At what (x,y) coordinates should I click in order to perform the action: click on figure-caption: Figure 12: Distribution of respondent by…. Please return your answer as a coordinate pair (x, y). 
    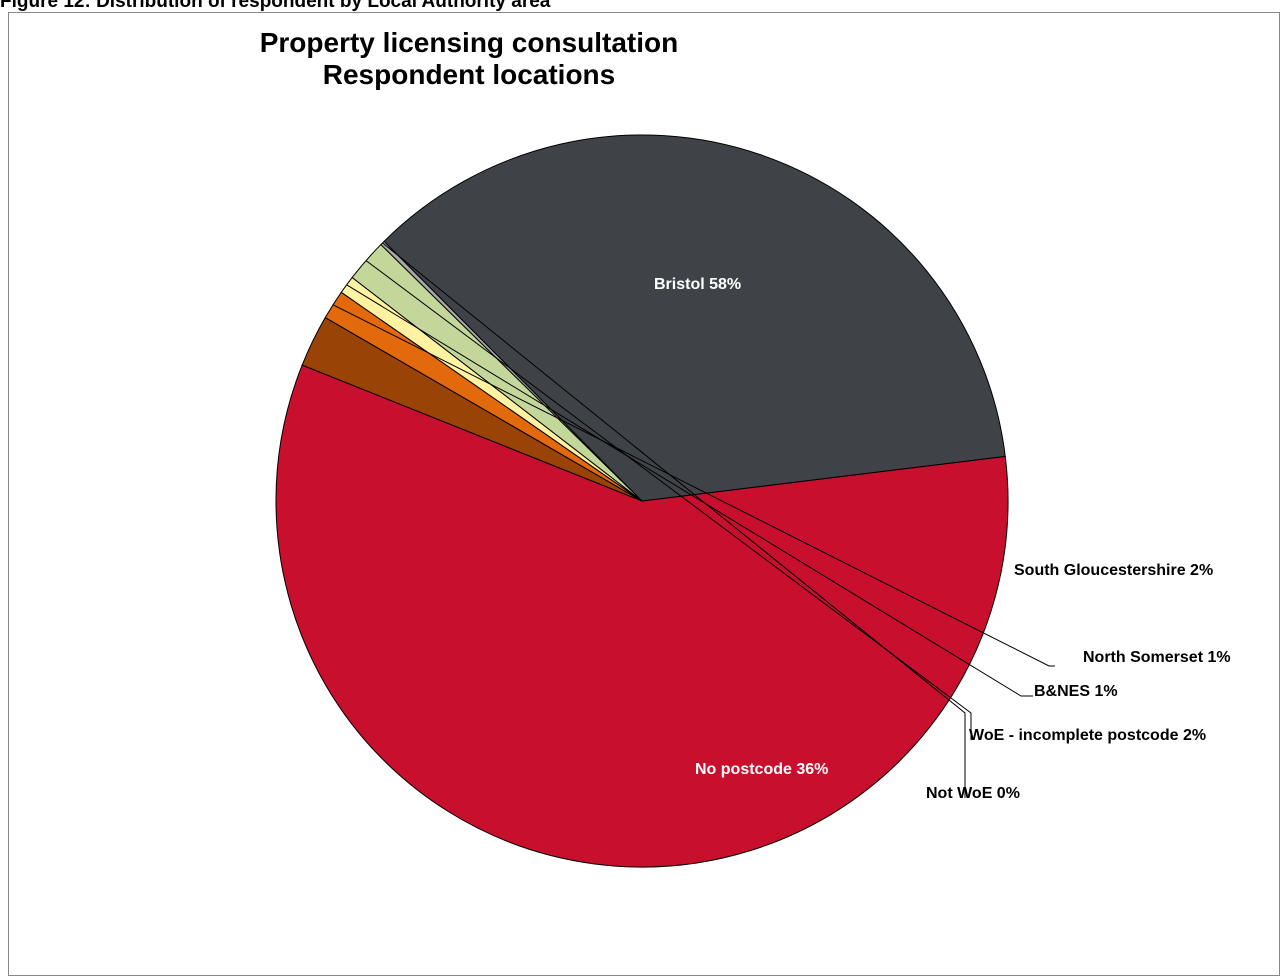
    Looking at the image, I should click on (275, 6).